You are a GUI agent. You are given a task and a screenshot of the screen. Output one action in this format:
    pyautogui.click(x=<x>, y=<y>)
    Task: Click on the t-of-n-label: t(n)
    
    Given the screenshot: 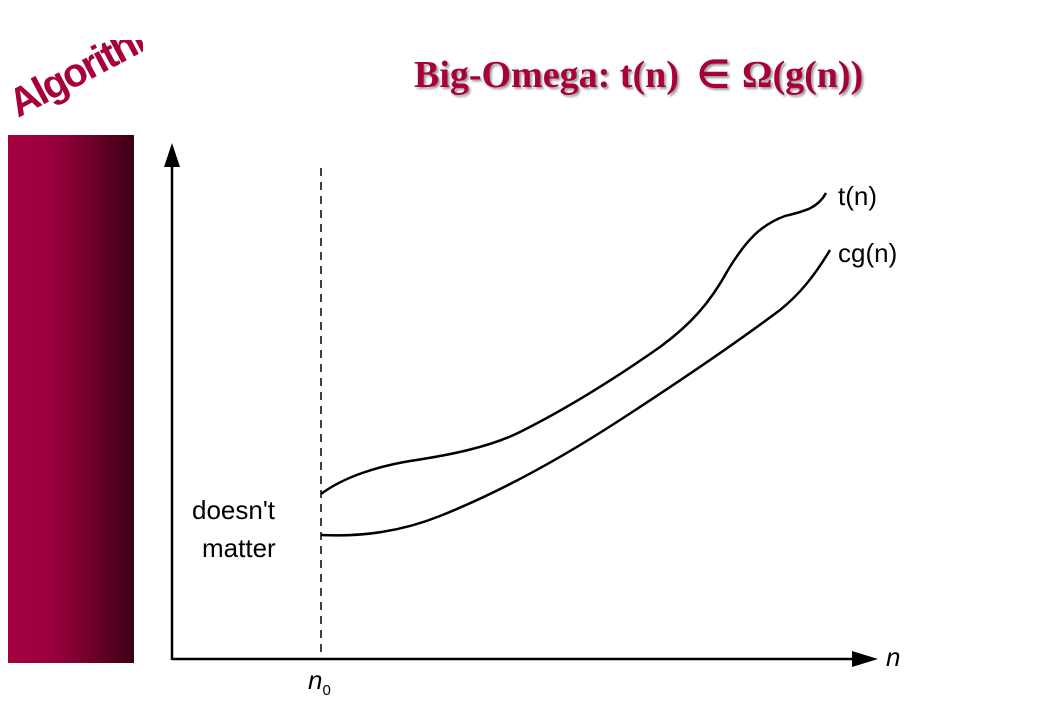 What is the action you would take?
    pyautogui.click(x=857, y=196)
    